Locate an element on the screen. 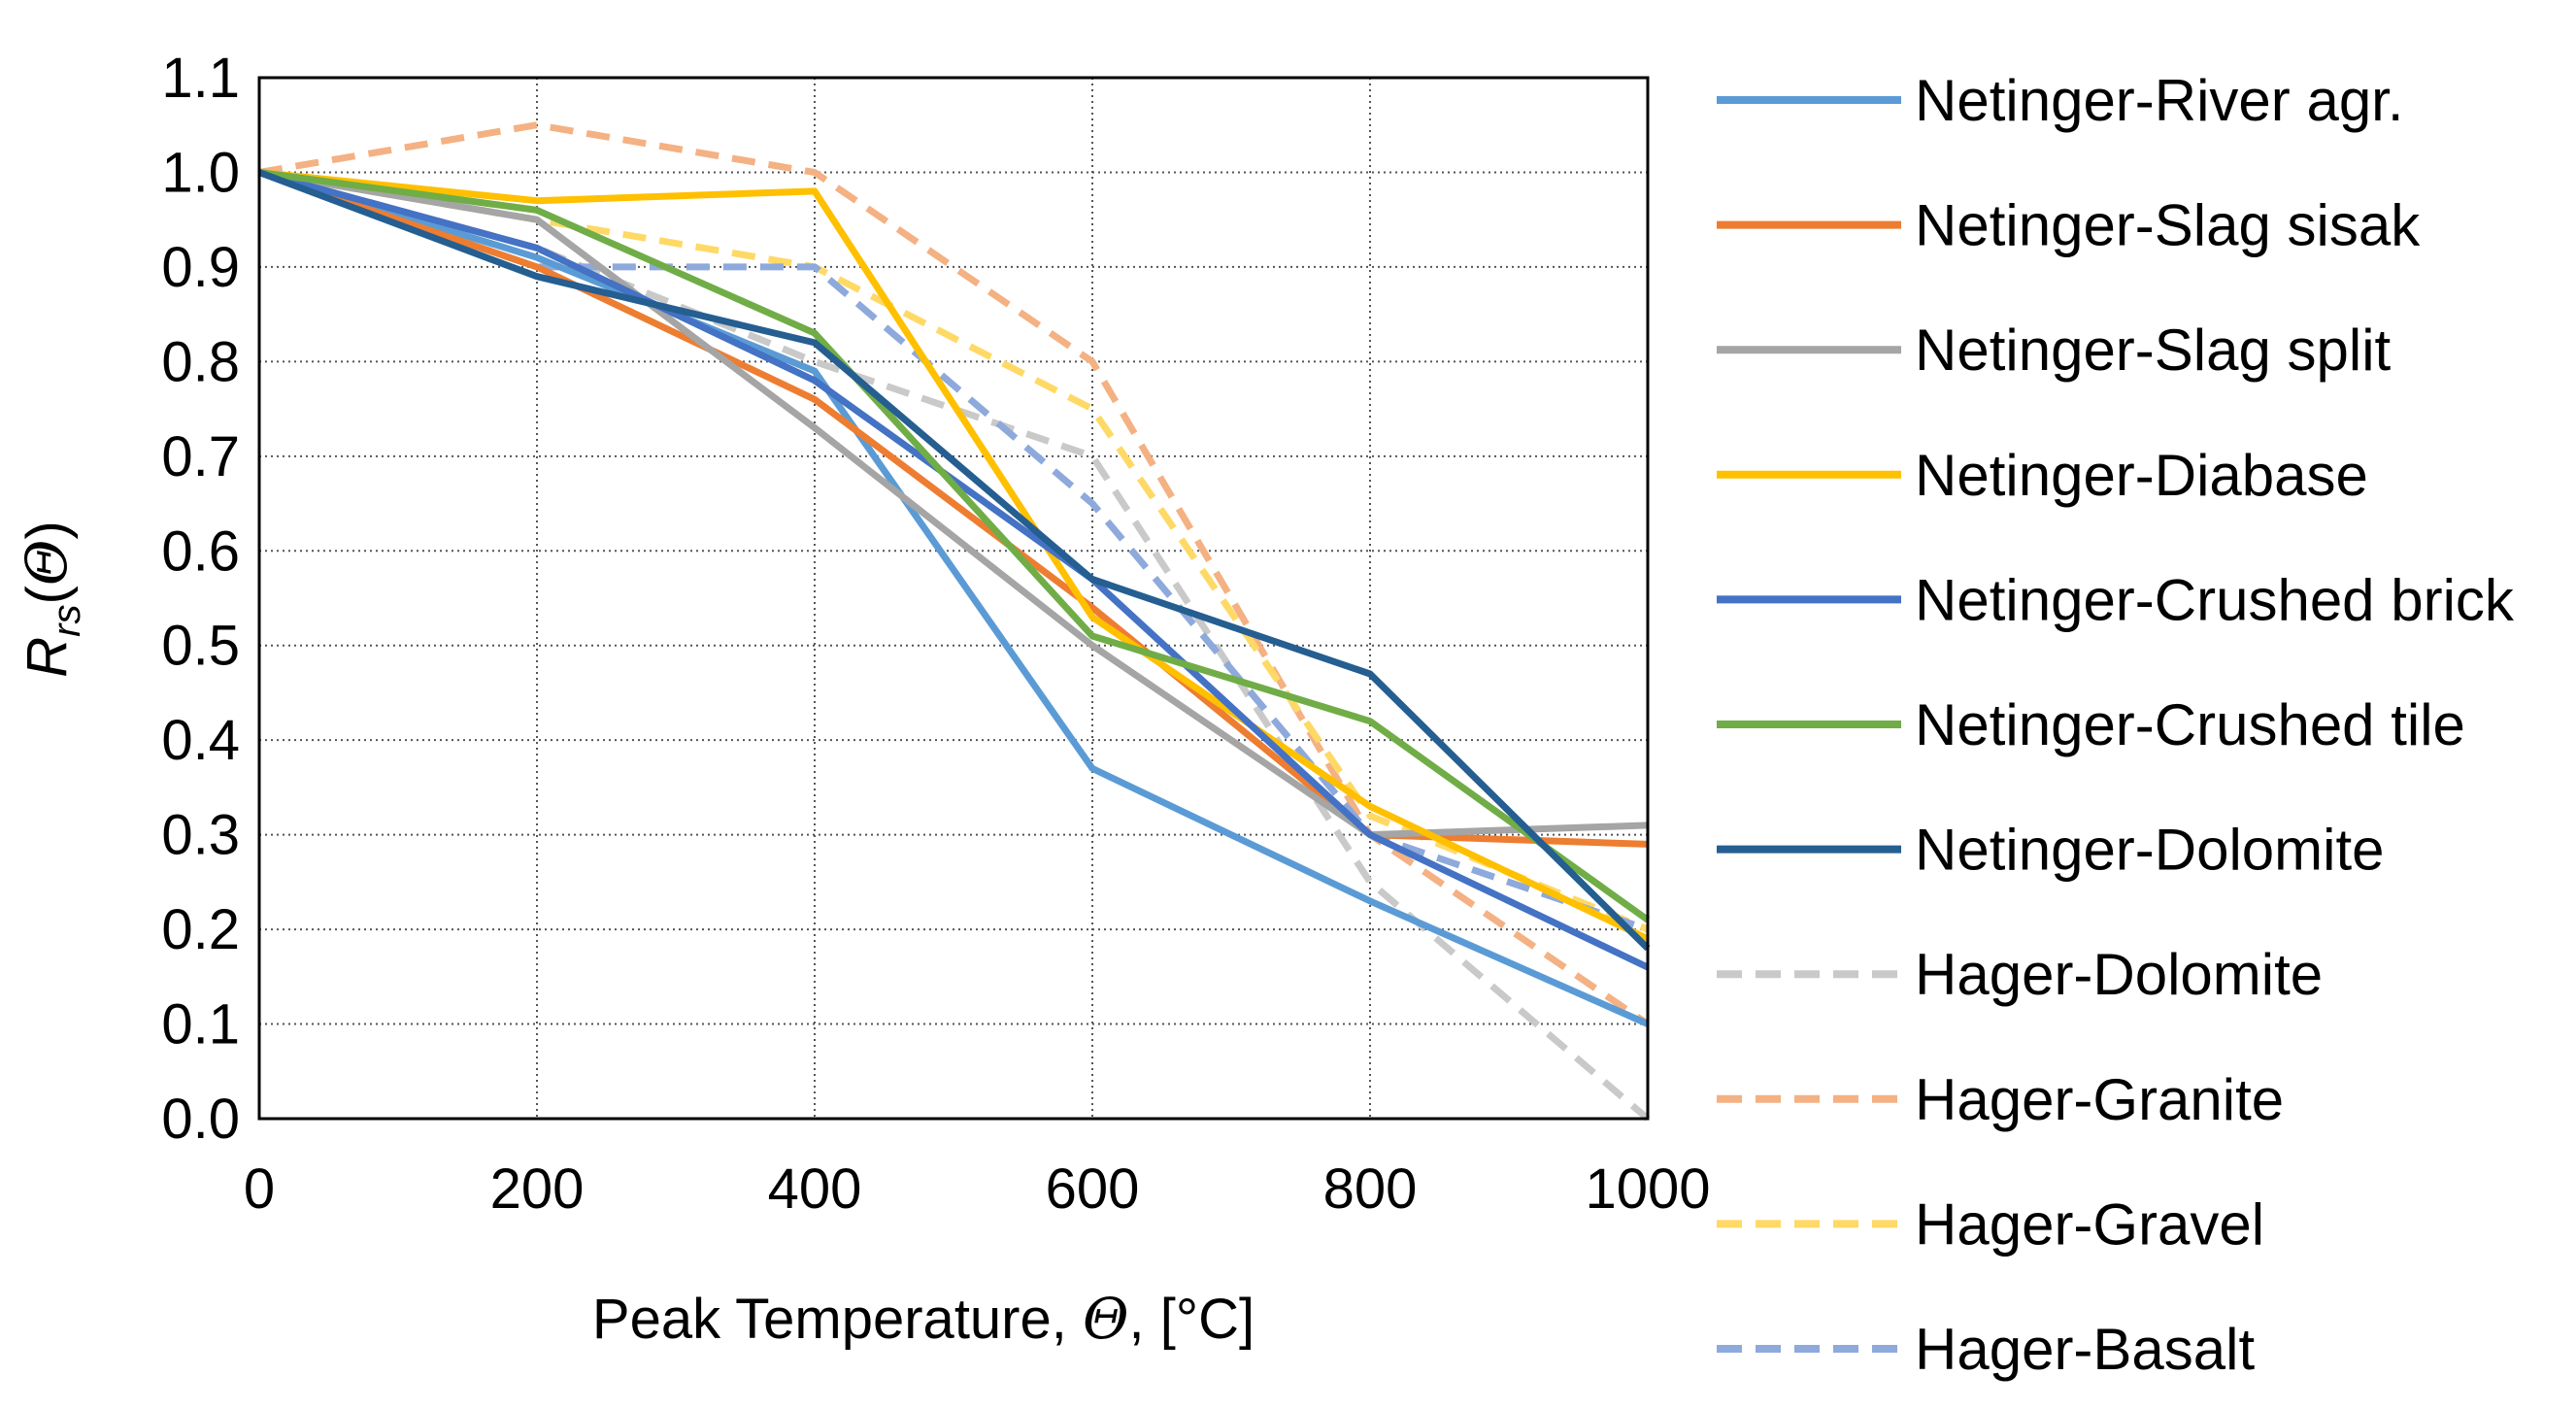 The width and height of the screenshot is (2576, 1409). y-tick-label: 1.1 is located at coordinates (201, 78).